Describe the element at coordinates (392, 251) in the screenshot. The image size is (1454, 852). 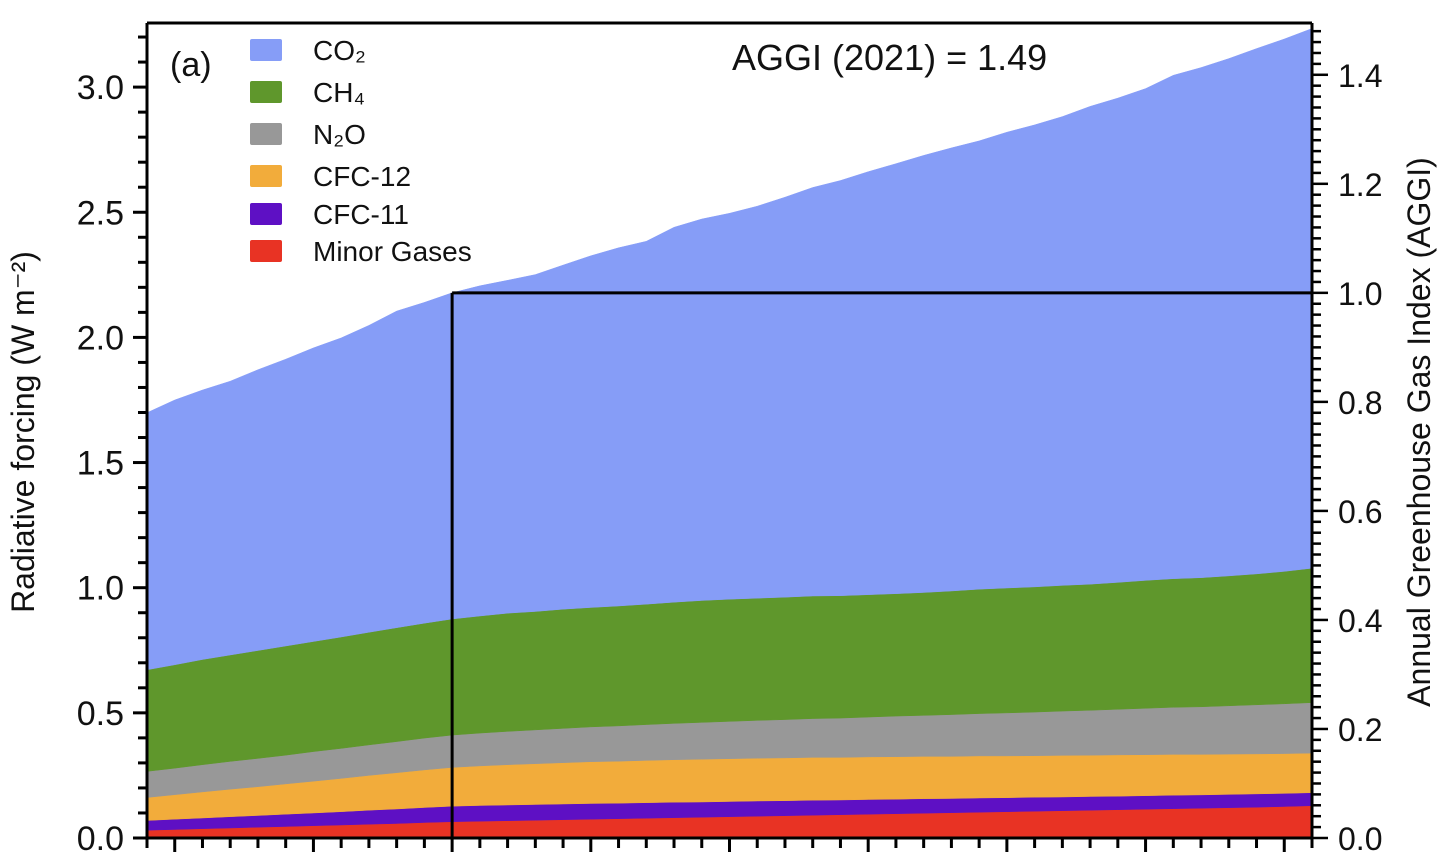
I see `legend-label: Minor Gases` at that location.